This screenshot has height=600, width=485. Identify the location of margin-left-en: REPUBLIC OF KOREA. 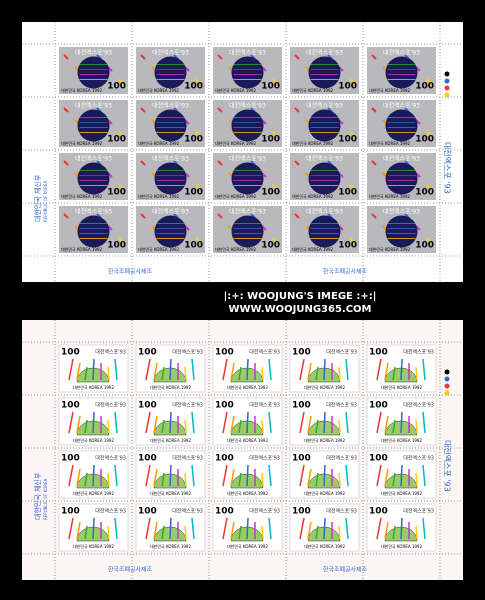
(45, 201).